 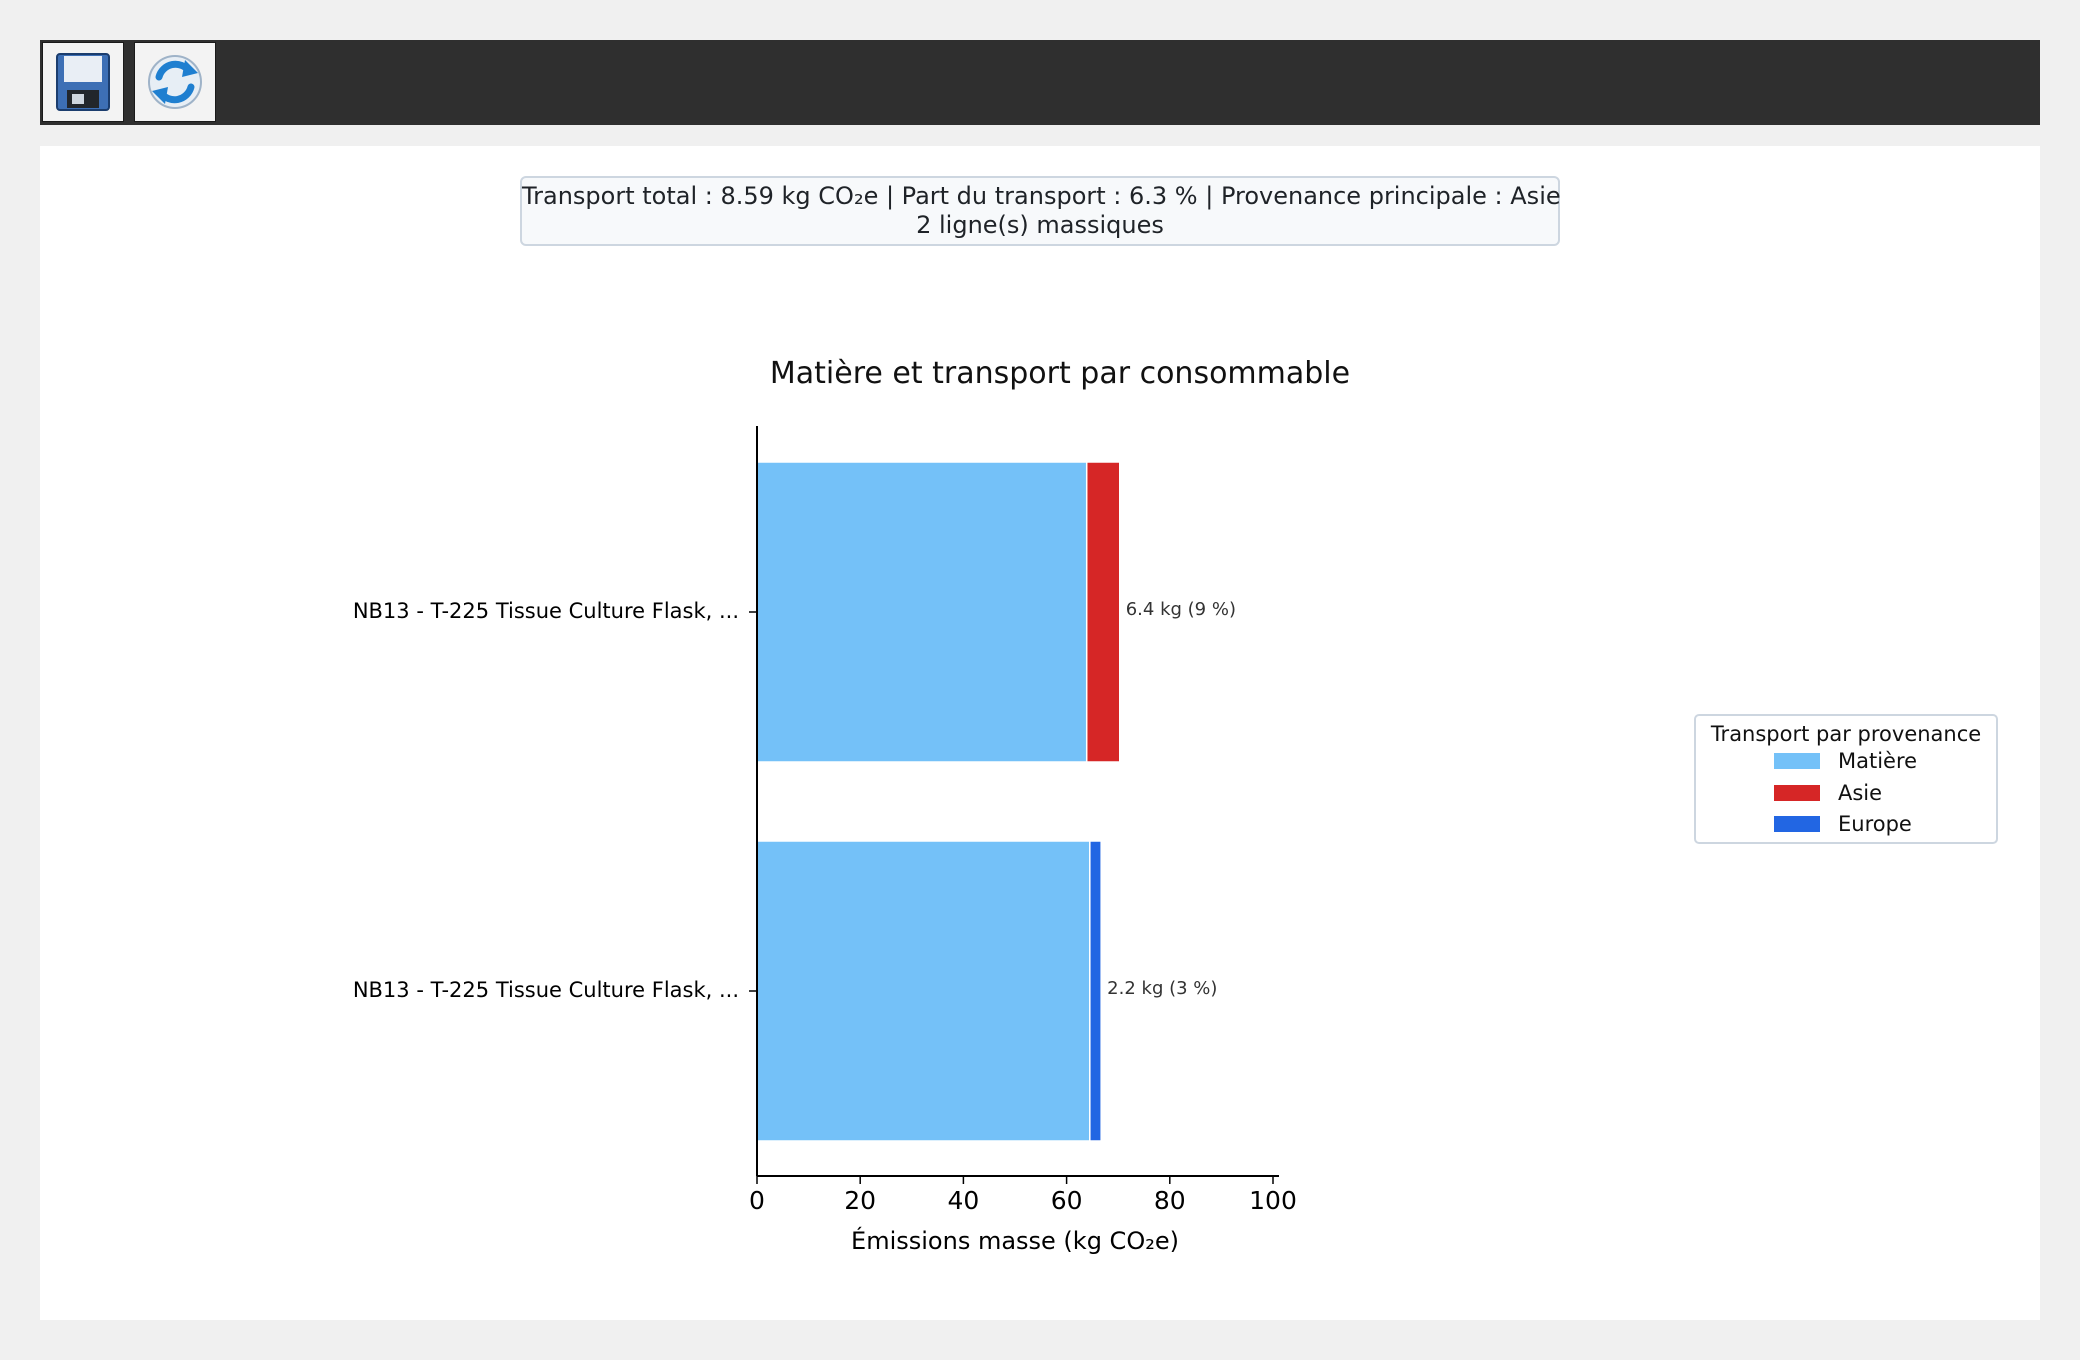 I want to click on legend-swatch-matiere, so click(x=1797, y=761).